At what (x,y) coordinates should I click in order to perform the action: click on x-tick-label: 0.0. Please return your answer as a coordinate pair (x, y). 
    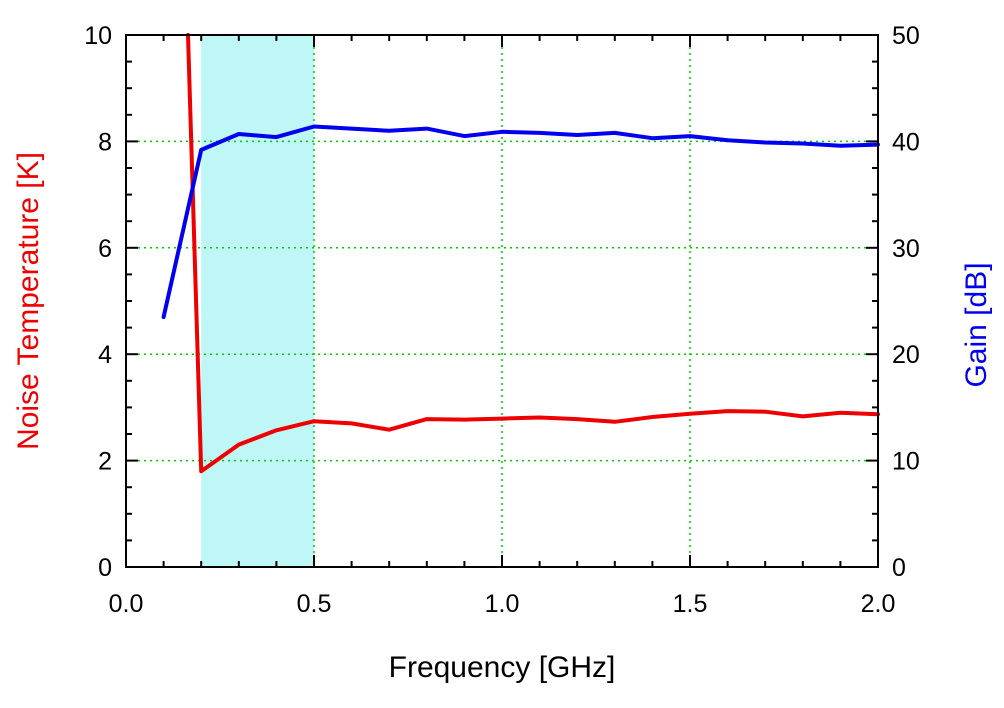
    Looking at the image, I should click on (126, 604).